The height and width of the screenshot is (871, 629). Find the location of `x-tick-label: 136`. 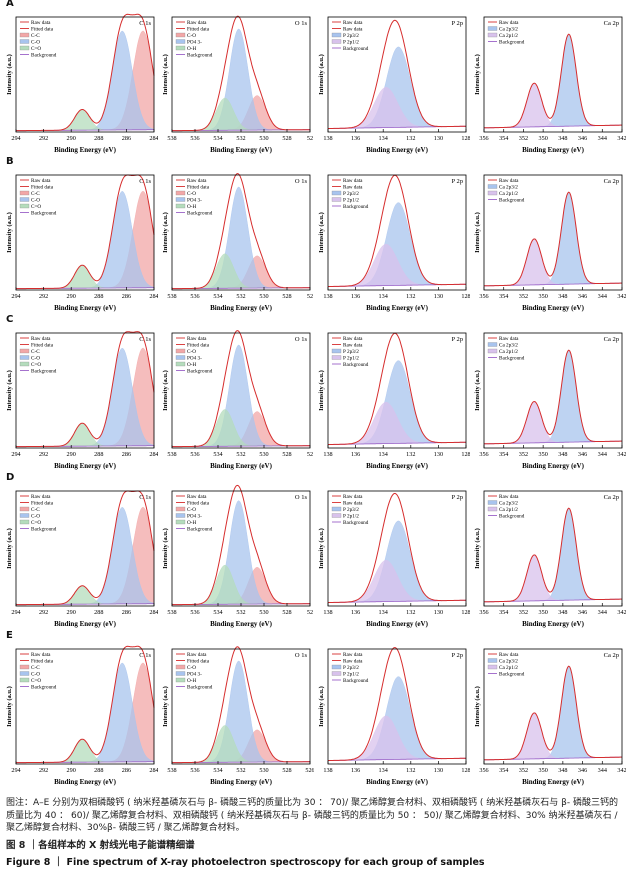

x-tick-label: 136 is located at coordinates (355, 770).